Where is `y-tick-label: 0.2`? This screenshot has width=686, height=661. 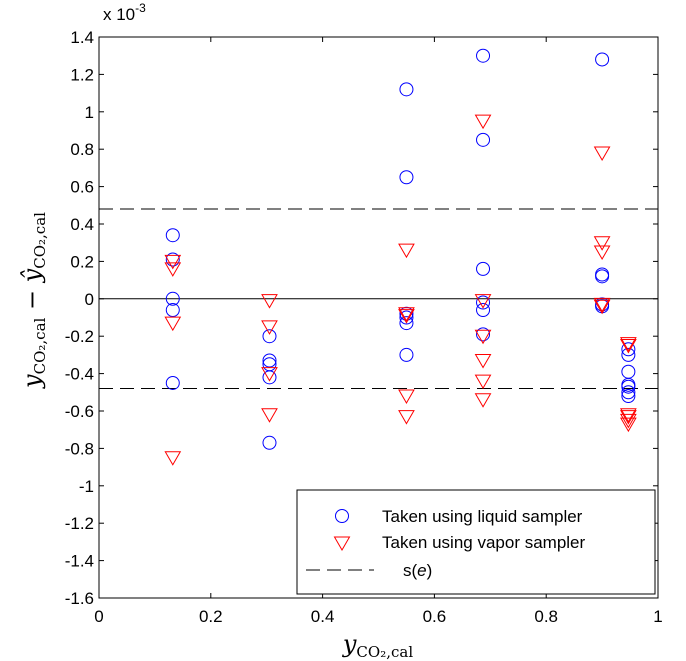
y-tick-label: 0.2 is located at coordinates (82, 261).